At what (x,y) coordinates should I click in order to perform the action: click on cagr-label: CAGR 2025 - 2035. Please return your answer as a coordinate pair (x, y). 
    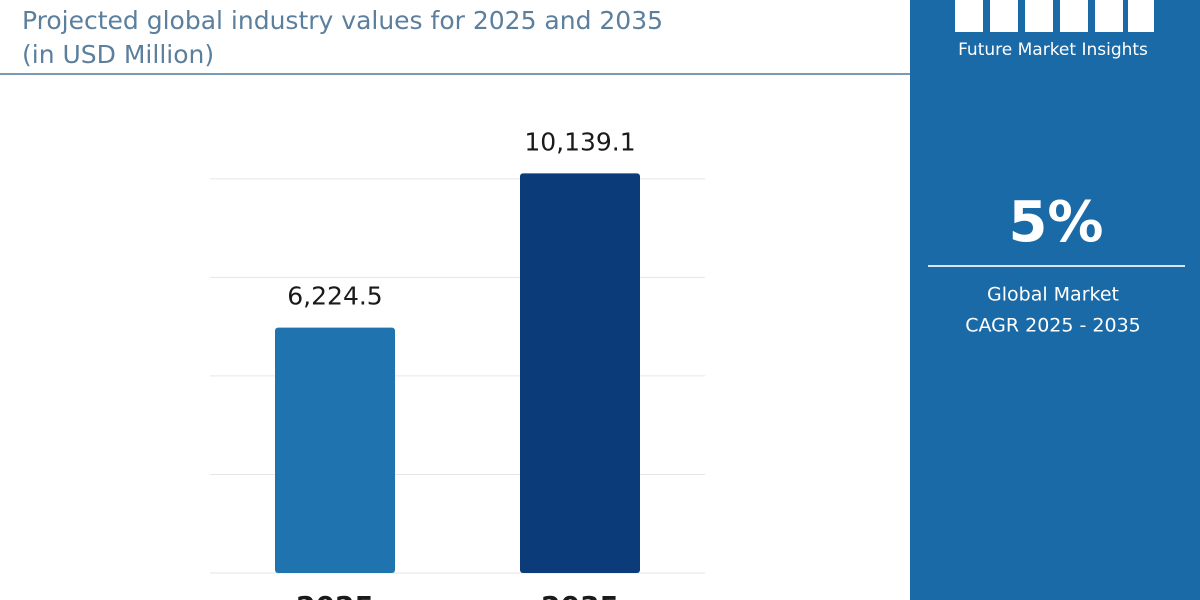
    Looking at the image, I should click on (1053, 326).